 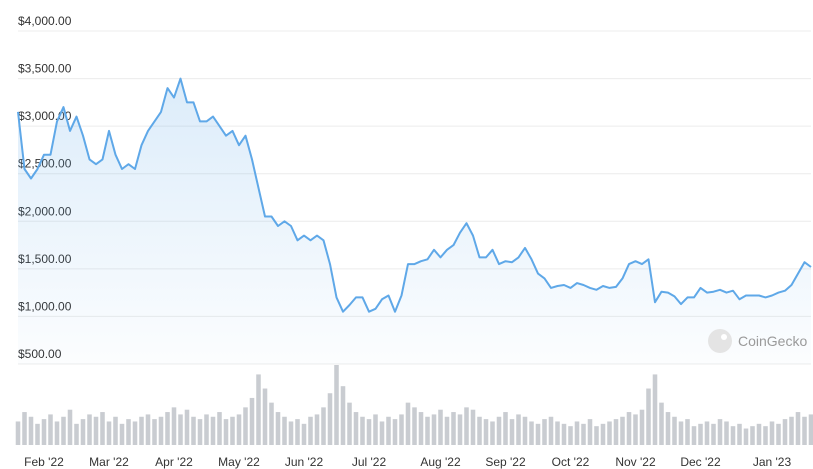 What do you see at coordinates (44, 462) in the screenshot?
I see `x-tick-label: Feb '22` at bounding box center [44, 462].